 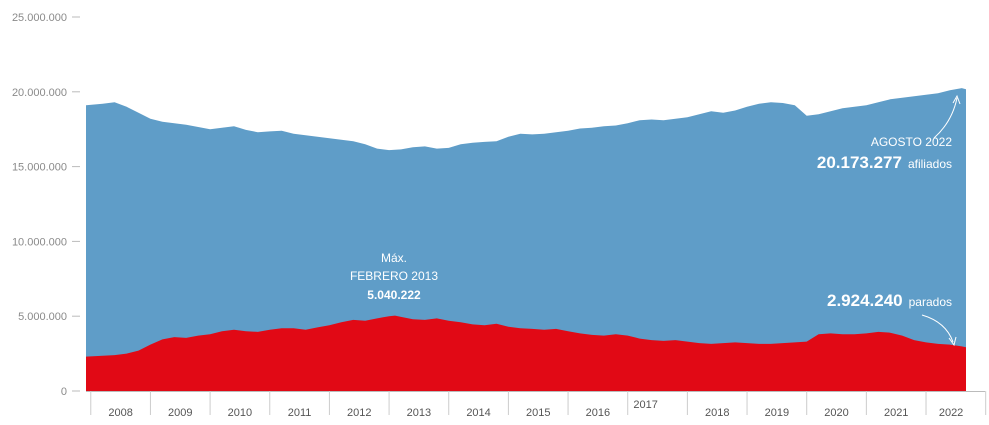 I want to click on annotation-parados-value: 2.924.240, so click(x=865, y=300).